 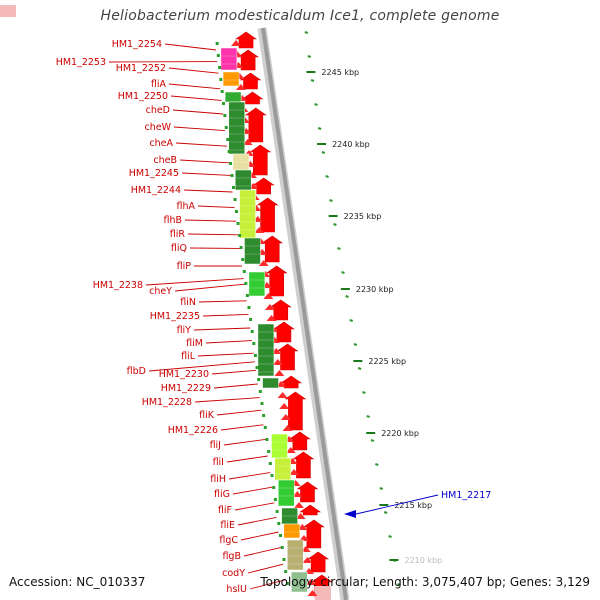 I want to click on gene-label: HM1_2245, so click(x=154, y=173).